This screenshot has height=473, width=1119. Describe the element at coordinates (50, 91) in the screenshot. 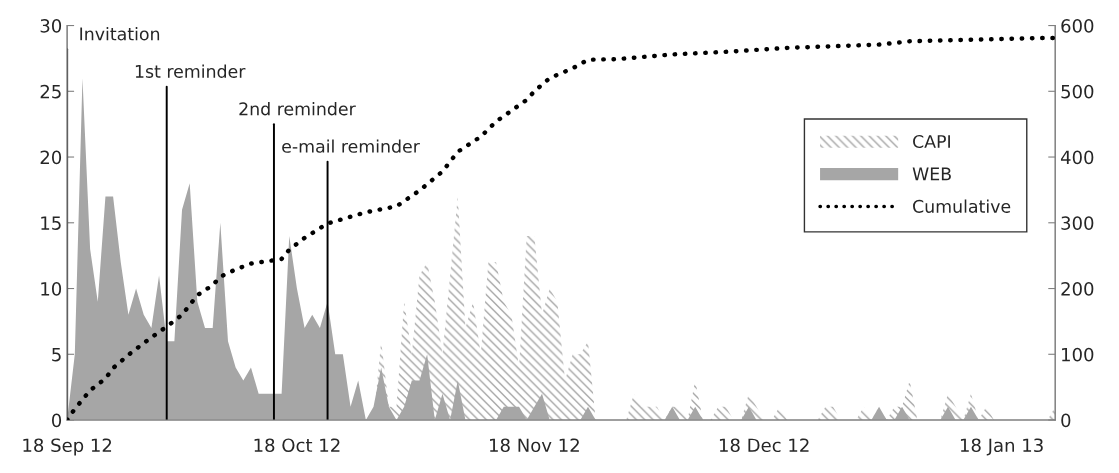

I see `y-tick-label: 25` at that location.